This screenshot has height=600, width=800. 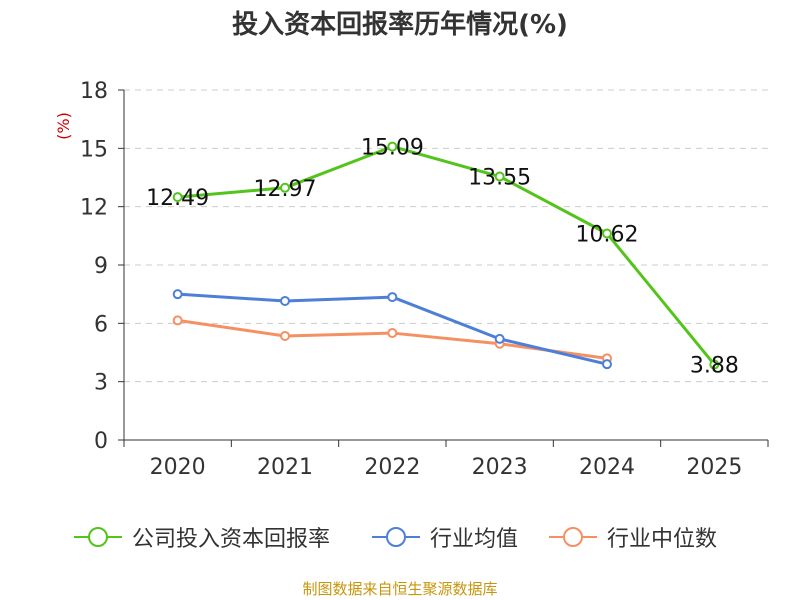 I want to click on x-tick-label: 2021, so click(x=285, y=467).